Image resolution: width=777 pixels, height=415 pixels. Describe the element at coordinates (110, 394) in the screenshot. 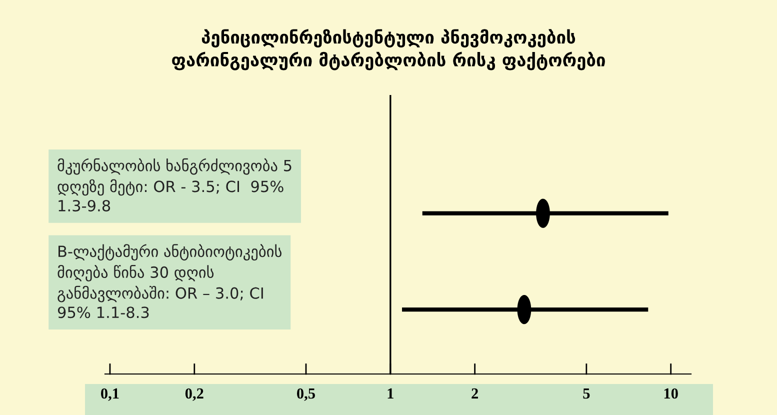

I see `x-tick-label: 0,1` at that location.